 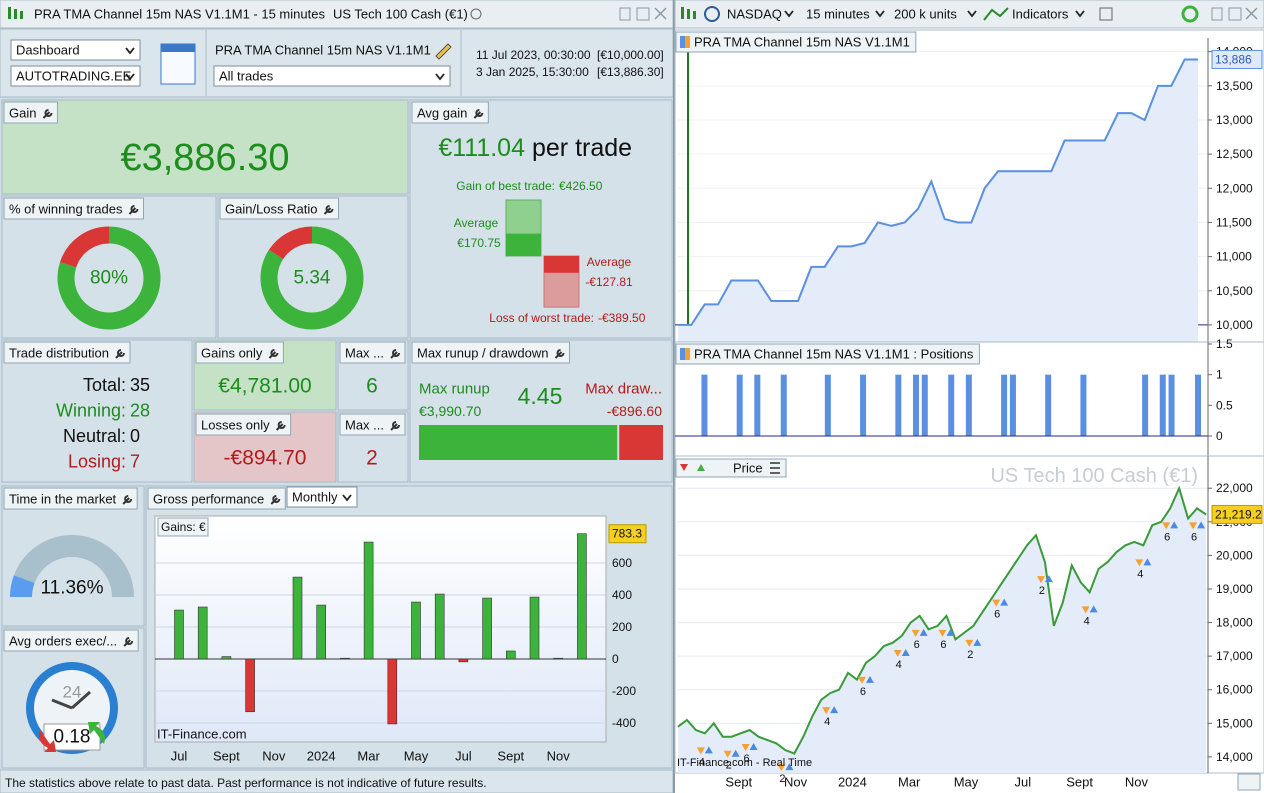 What do you see at coordinates (205, 147) in the screenshot?
I see `gain-panel` at bounding box center [205, 147].